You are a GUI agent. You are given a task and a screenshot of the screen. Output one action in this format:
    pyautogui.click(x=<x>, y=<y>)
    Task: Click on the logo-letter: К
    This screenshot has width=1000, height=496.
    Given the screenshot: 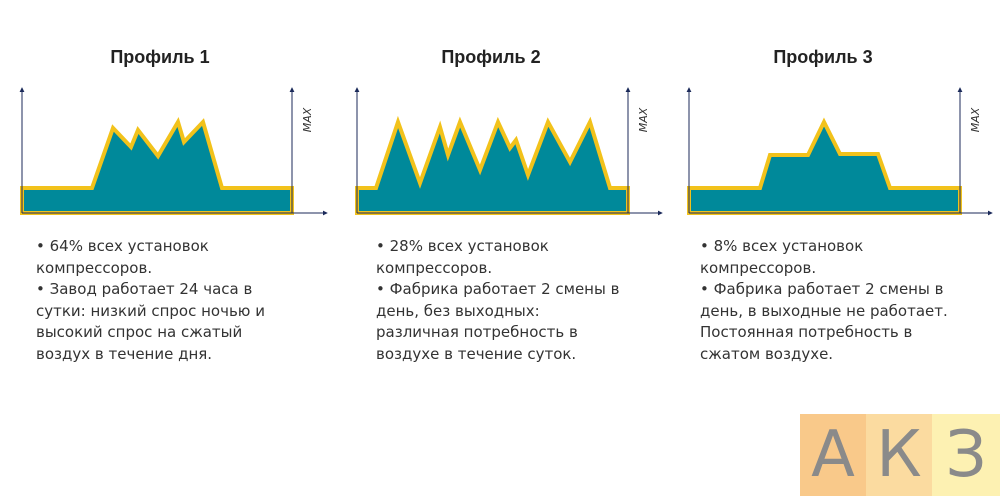 What is the action you would take?
    pyautogui.click(x=899, y=455)
    